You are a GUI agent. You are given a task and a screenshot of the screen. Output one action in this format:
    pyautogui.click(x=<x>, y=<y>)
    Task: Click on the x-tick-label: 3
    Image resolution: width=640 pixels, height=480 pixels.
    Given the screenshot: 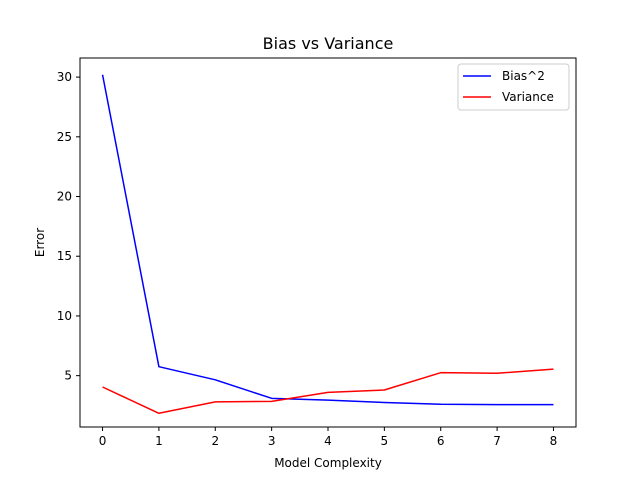 What is the action you would take?
    pyautogui.click(x=272, y=441)
    